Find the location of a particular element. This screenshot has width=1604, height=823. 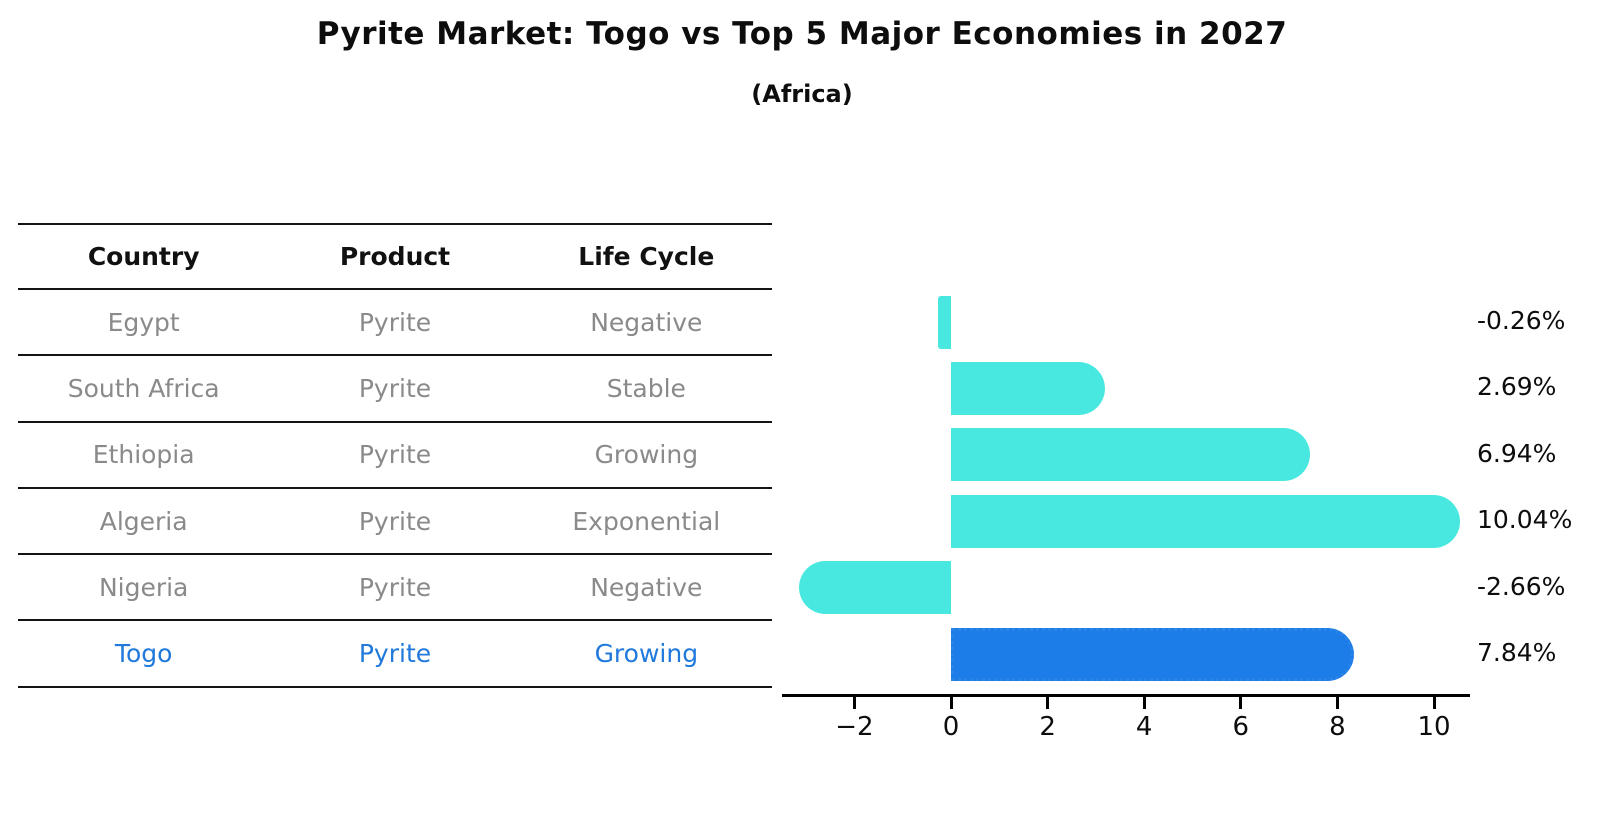

bar-togo is located at coordinates (1152, 654).